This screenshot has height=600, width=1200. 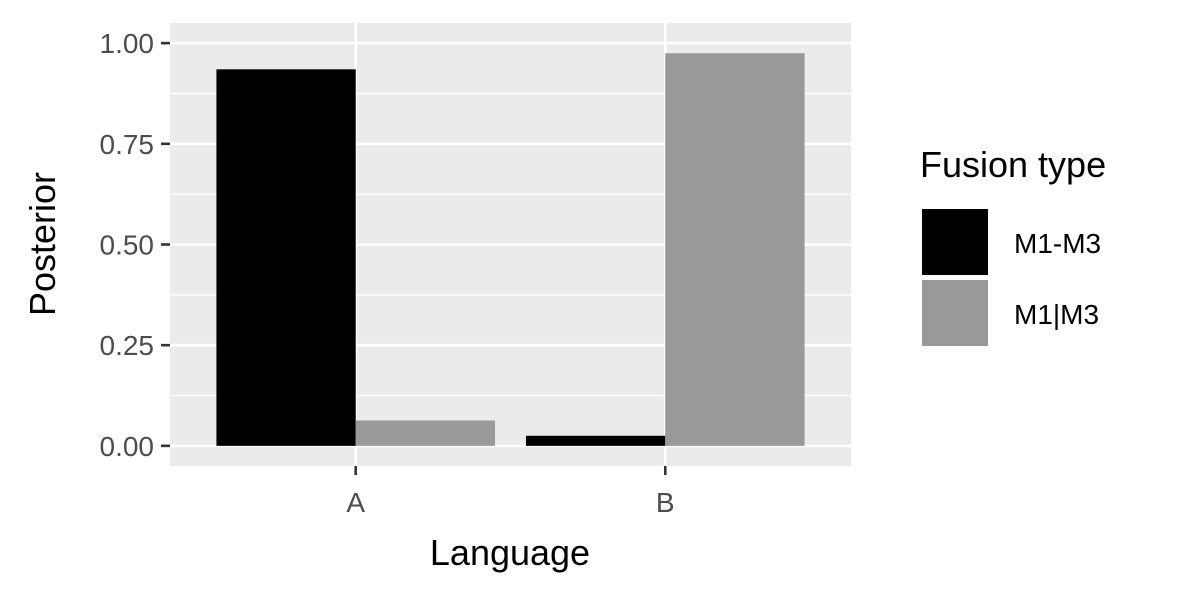 I want to click on legend-key-M1|M3, so click(x=955, y=313).